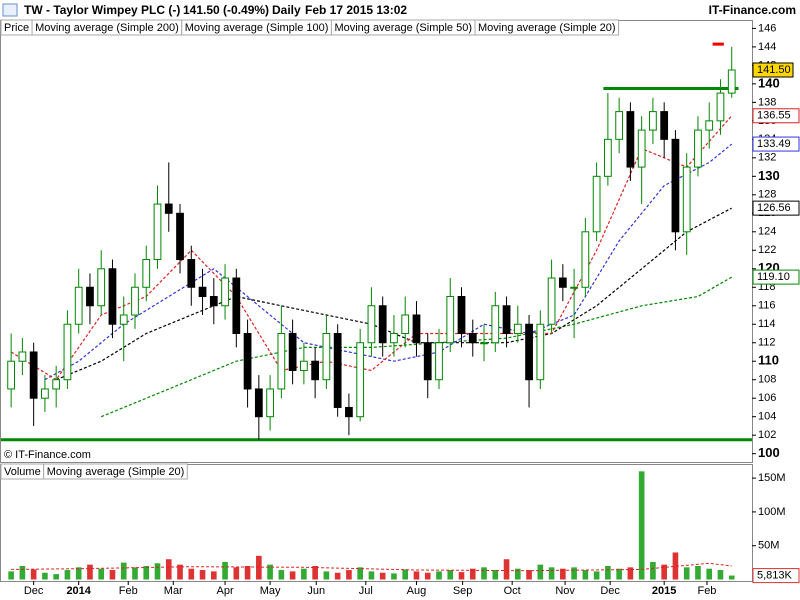 The image size is (800, 600). What do you see at coordinates (107, 28) in the screenshot?
I see `legend-label: Moving average (Simple 200)` at bounding box center [107, 28].